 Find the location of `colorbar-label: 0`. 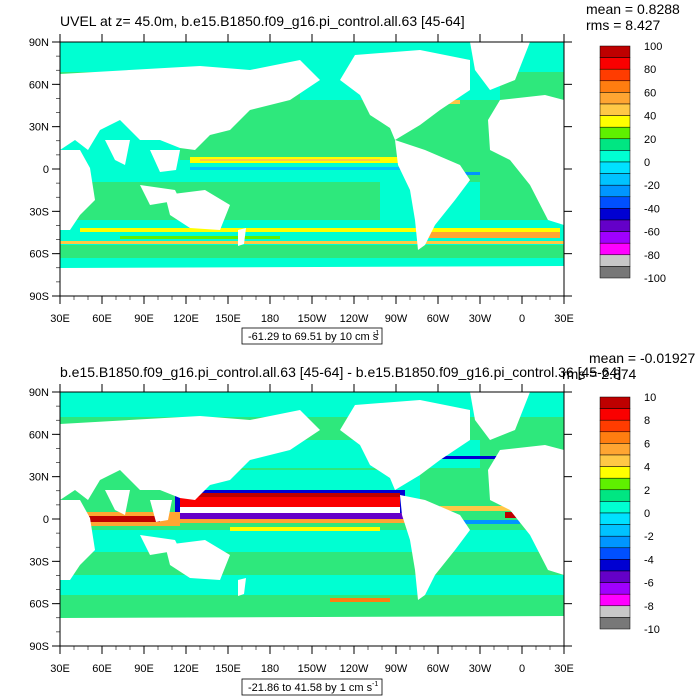

colorbar-label: 0 is located at coordinates (647, 163).